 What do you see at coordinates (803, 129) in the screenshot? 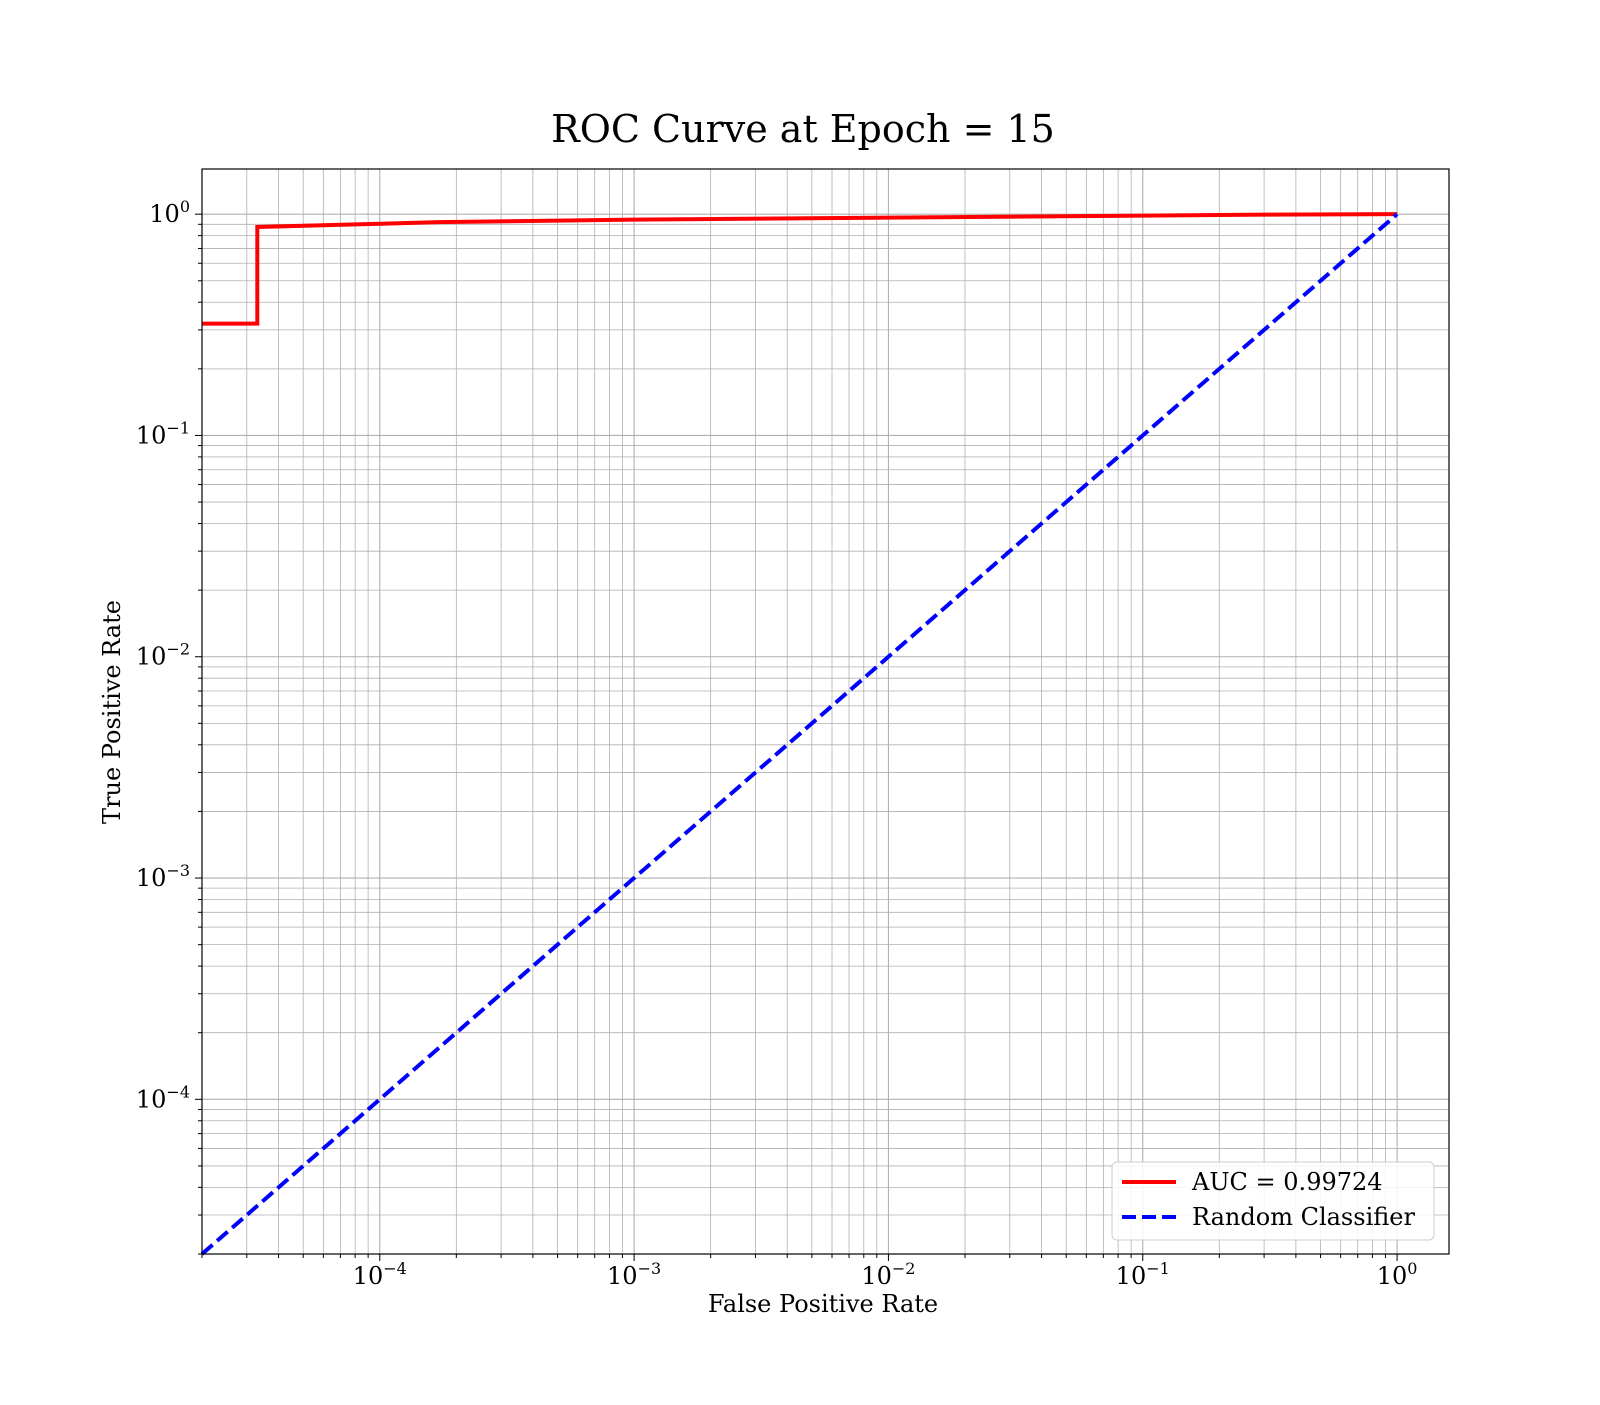
I see `chart-title: ROC Curve at Epoch = 15` at bounding box center [803, 129].